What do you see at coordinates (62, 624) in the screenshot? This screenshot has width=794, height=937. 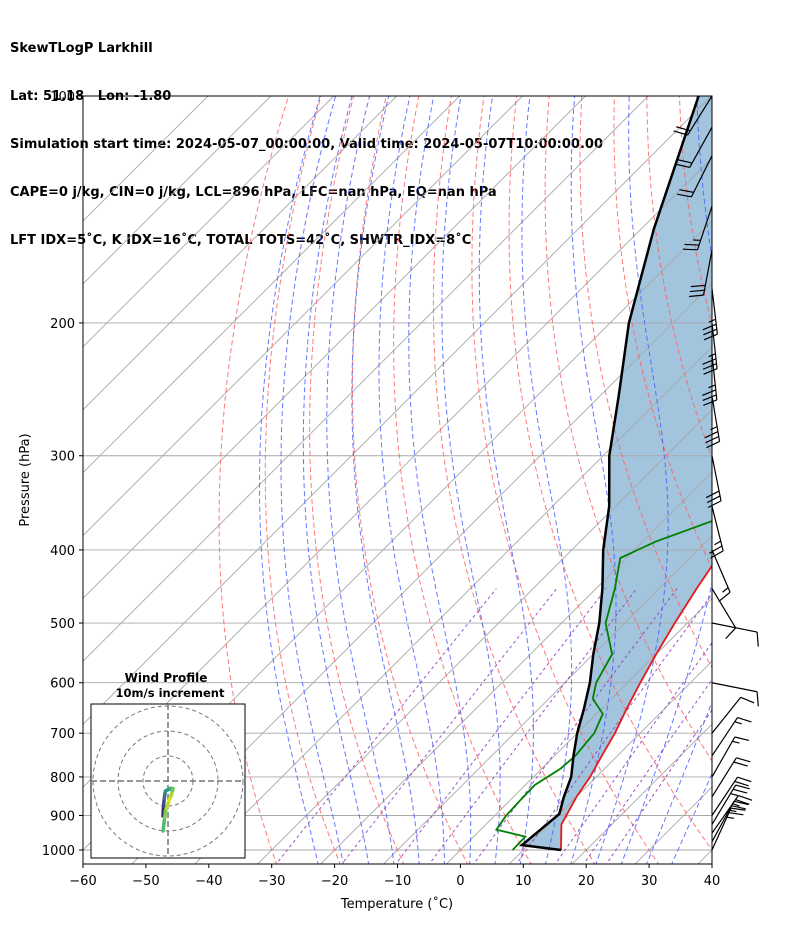 I see `y-tick-label: 500` at bounding box center [62, 624].